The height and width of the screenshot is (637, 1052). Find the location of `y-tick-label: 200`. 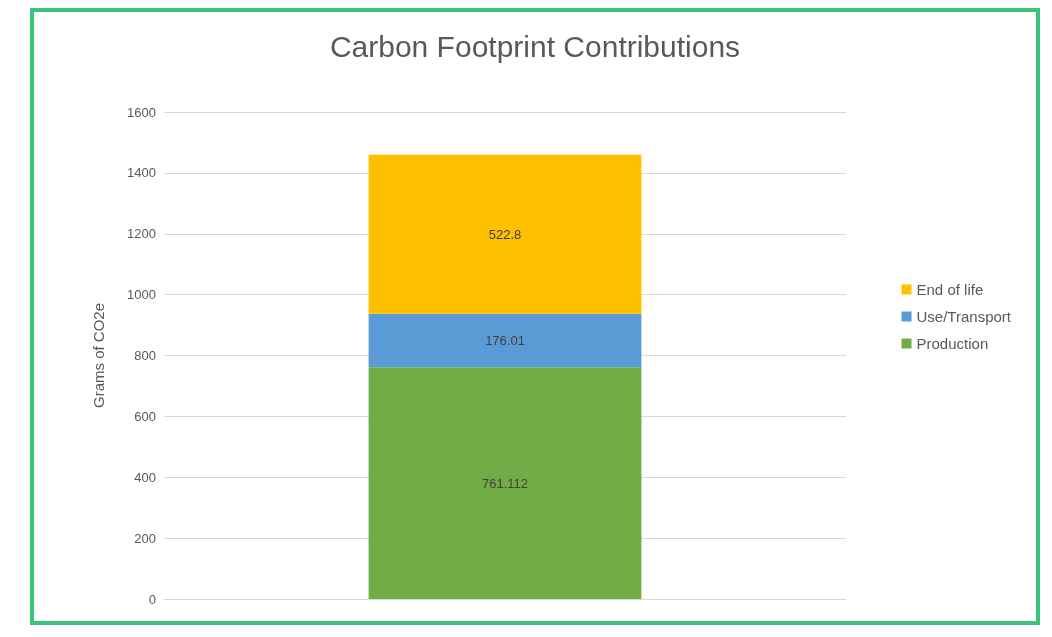

y-tick-label: 200 is located at coordinates (145, 538).